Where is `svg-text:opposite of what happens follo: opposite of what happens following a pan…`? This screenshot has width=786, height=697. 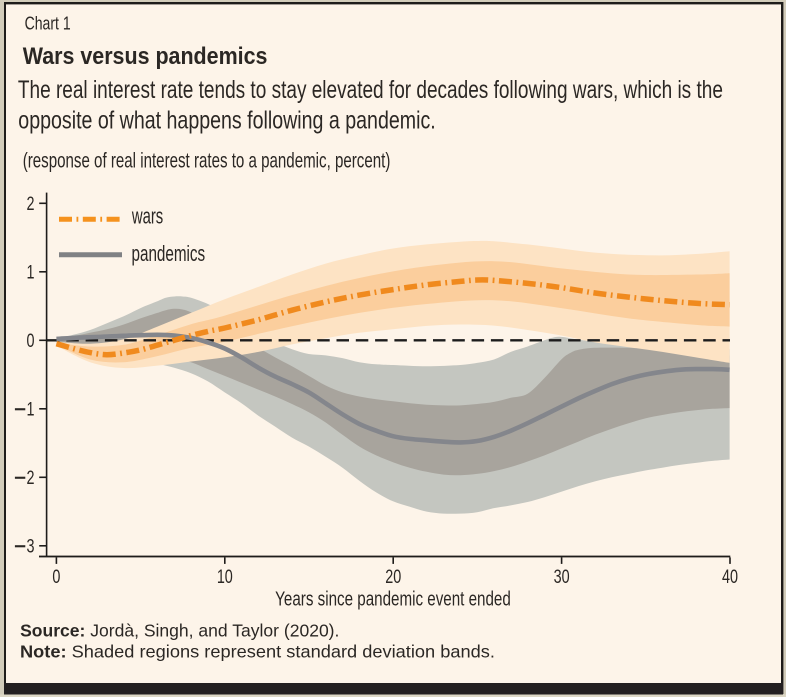
svg-text:opposite of what happens follo: opposite of what happens following a pan… is located at coordinates (226, 120).